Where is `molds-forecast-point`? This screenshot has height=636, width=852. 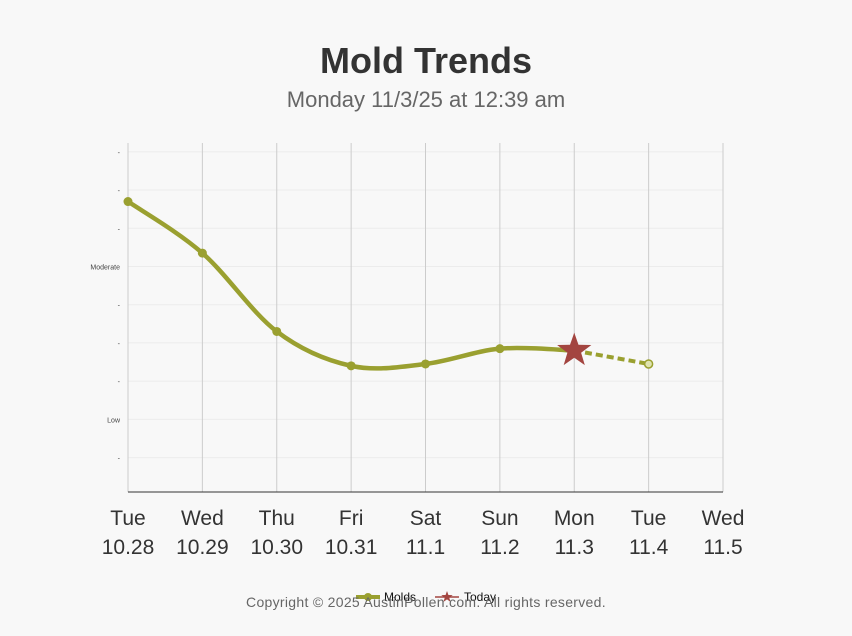
molds-forecast-point is located at coordinates (648, 364).